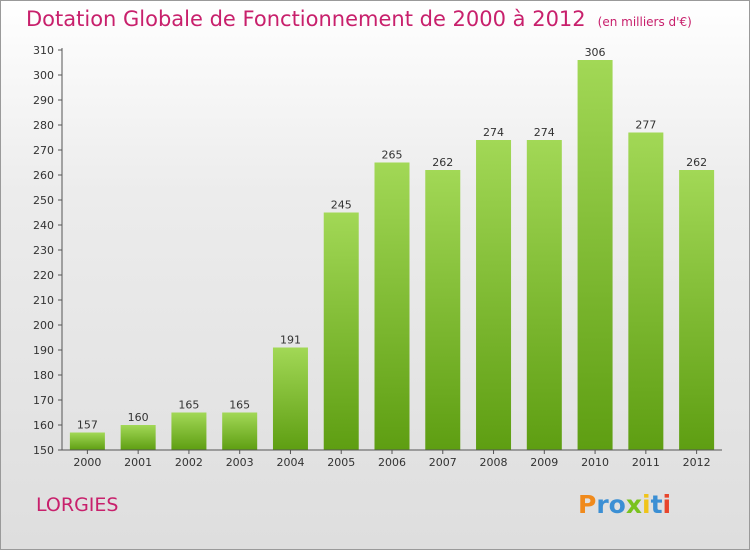 This screenshot has height=550, width=750. I want to click on y-tick-label: 300, so click(43, 75).